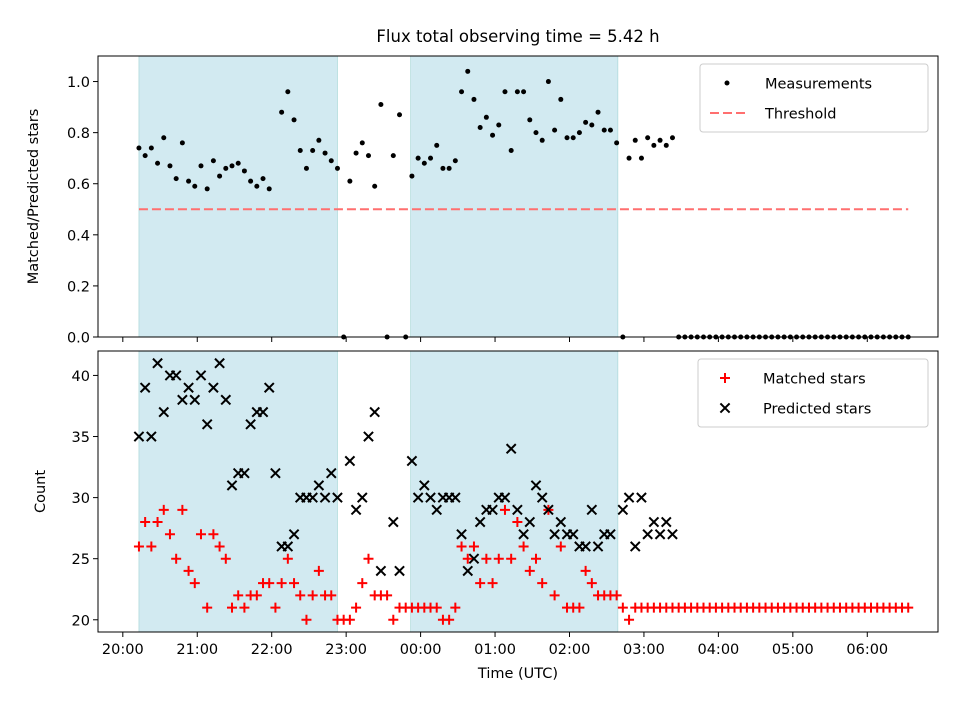 The image size is (960, 720). I want to click on x-tick-label-0: 20:00, so click(123, 650).